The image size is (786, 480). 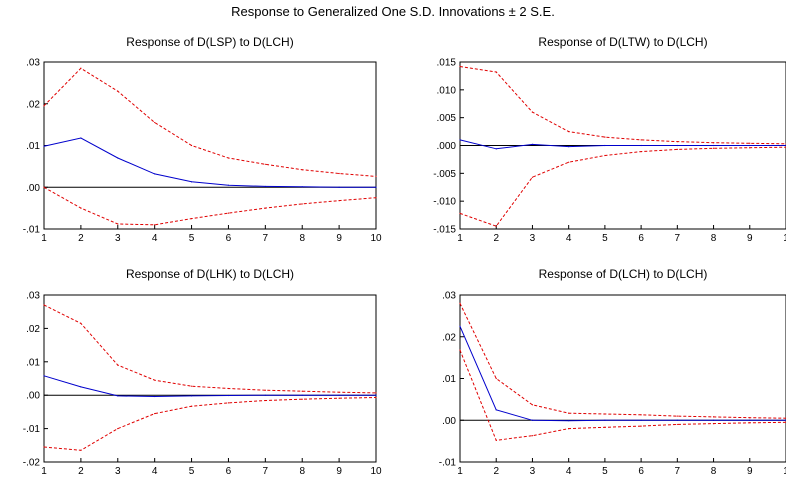 What do you see at coordinates (33, 296) in the screenshot?
I see `panel-3-y-tick-label: .03` at bounding box center [33, 296].